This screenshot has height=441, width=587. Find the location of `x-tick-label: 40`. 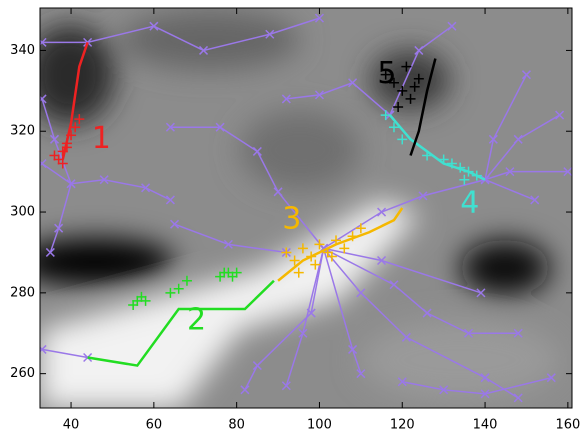

x-tick-label: 40 is located at coordinates (71, 425).